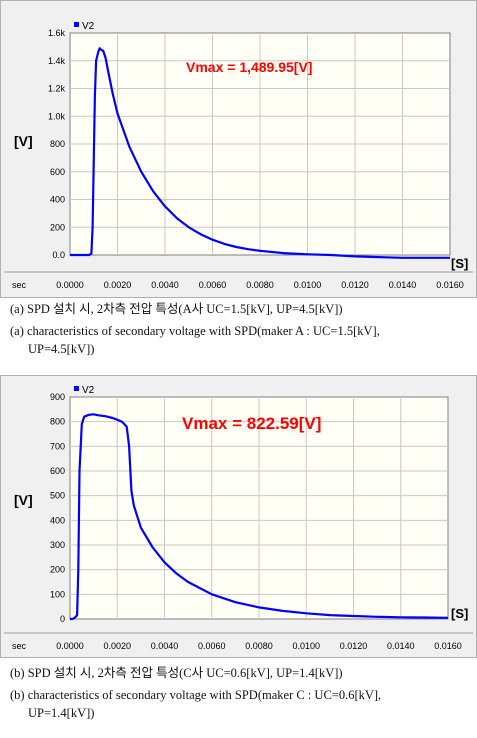 This screenshot has height=738, width=477. What do you see at coordinates (57, 61) in the screenshot?
I see `y-tick-label: 1.4k` at bounding box center [57, 61].